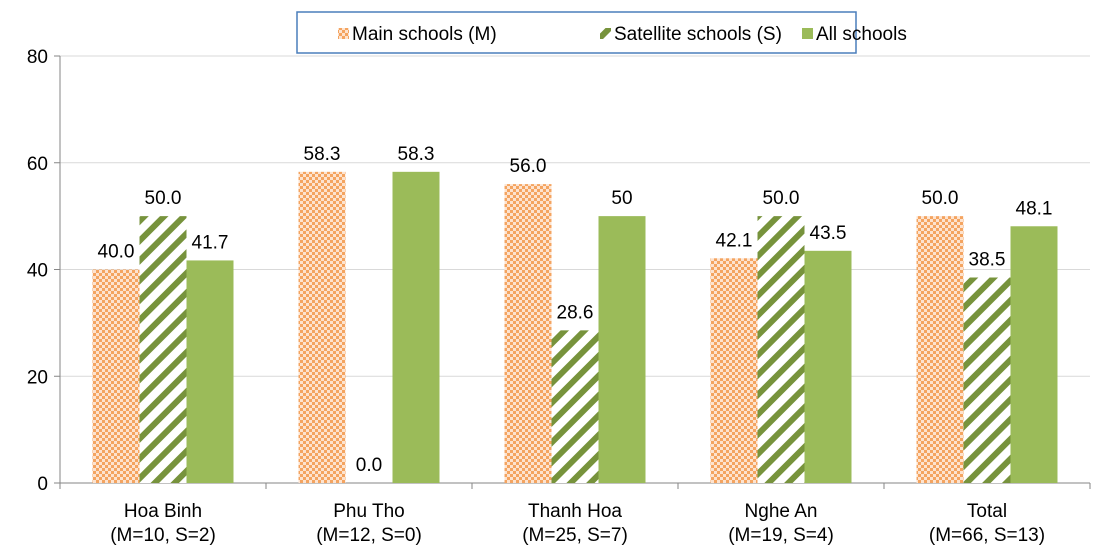 The image size is (1103, 551). What do you see at coordinates (575, 511) in the screenshot?
I see `x-category-label: Thanh Hoa` at bounding box center [575, 511].